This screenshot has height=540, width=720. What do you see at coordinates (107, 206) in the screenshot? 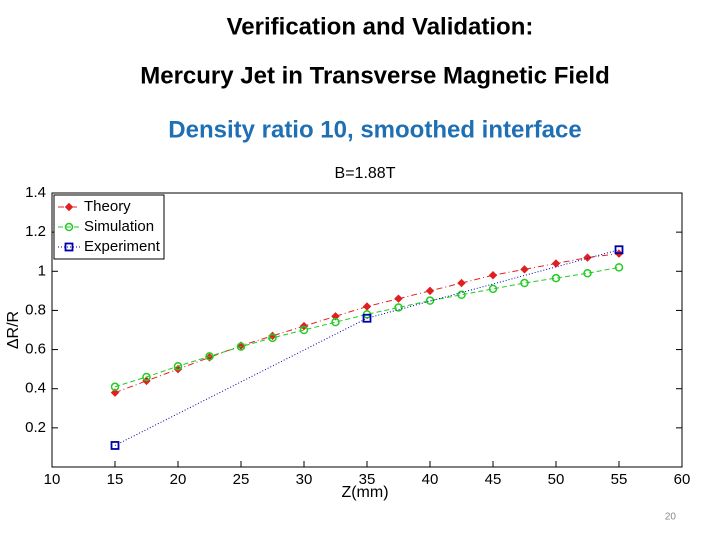
I see `legend-label: Theory` at bounding box center [107, 206].